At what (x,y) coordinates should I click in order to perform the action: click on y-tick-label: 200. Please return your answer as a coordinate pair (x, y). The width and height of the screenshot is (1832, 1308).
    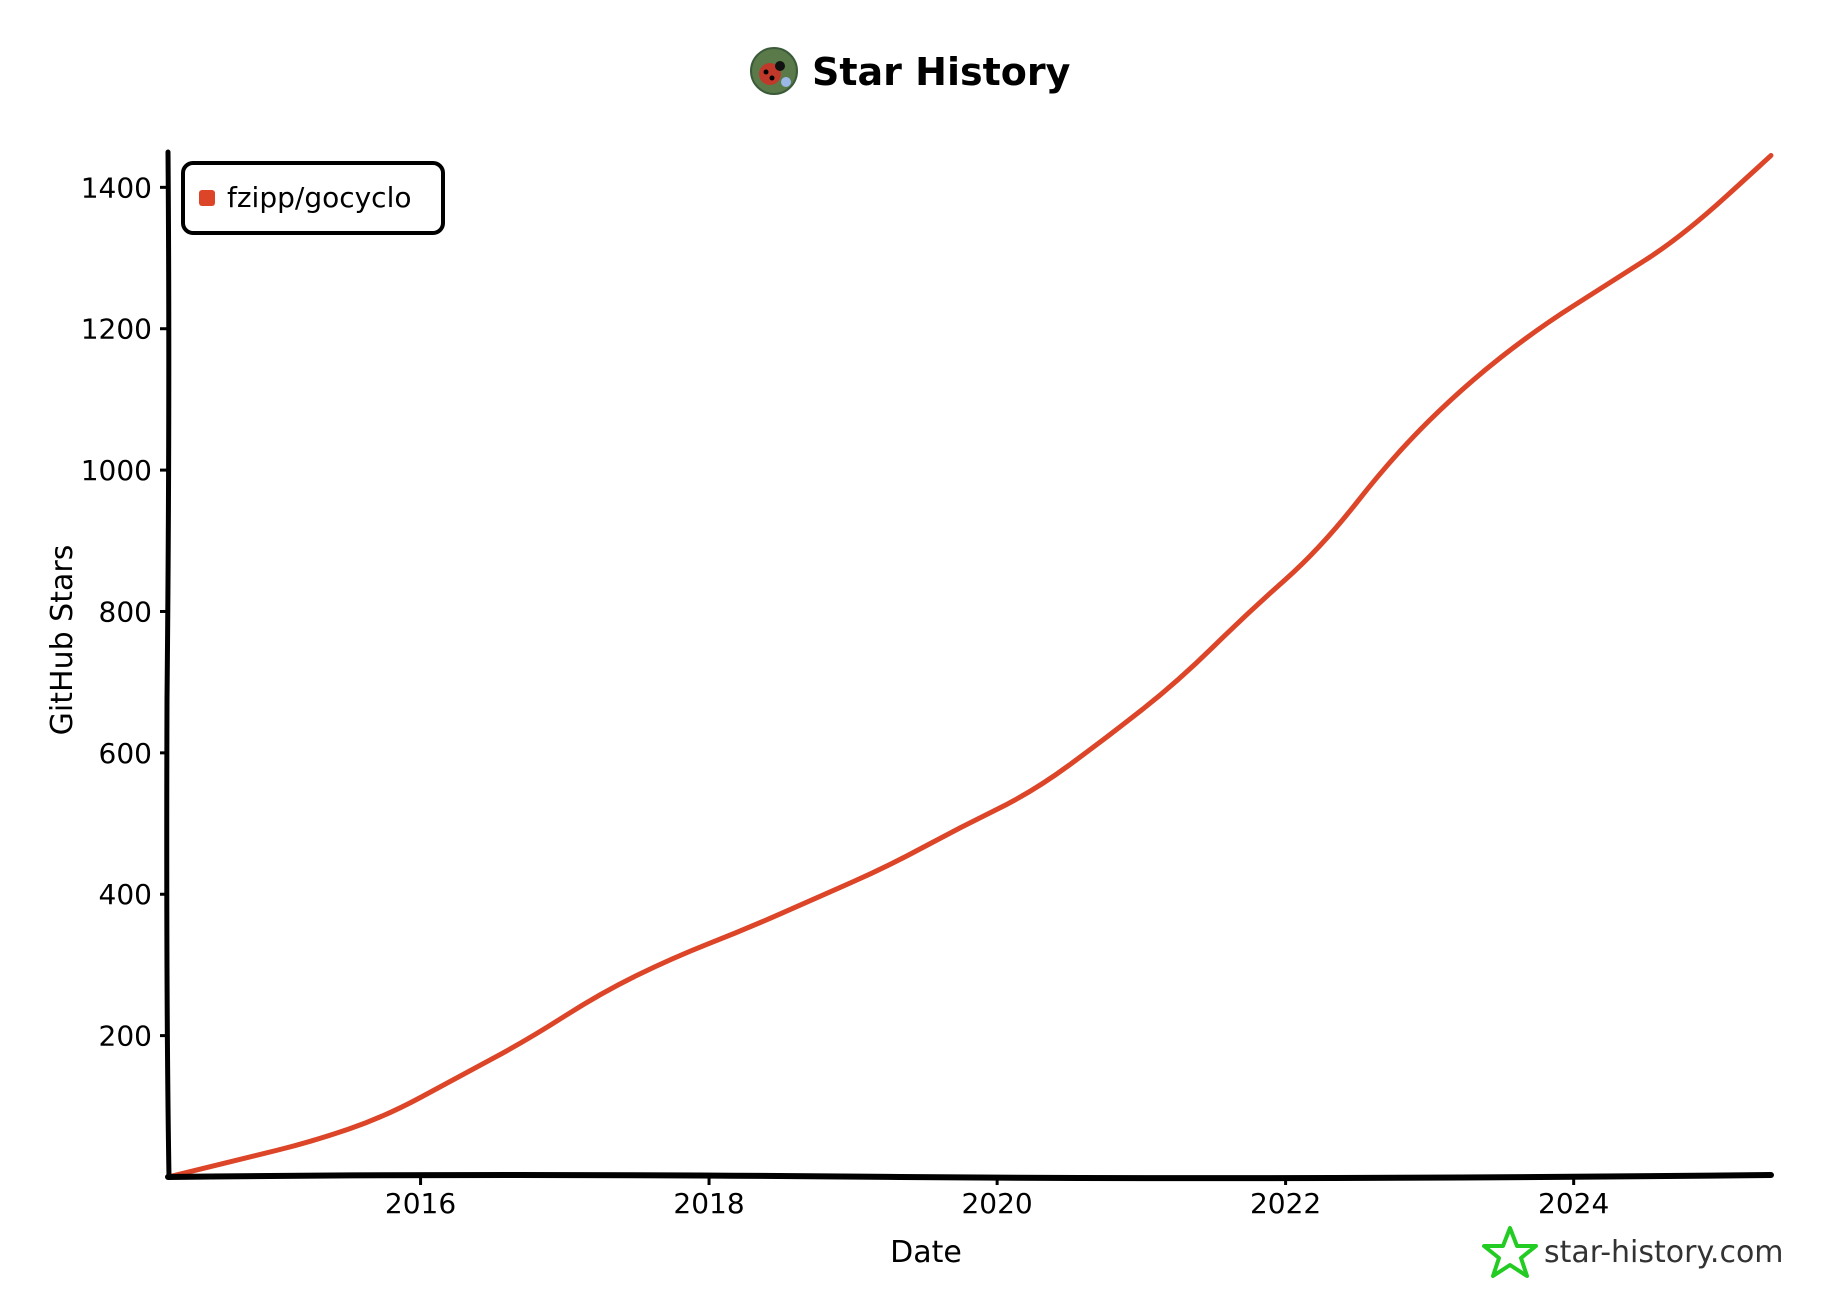
    Looking at the image, I should click on (125, 1036).